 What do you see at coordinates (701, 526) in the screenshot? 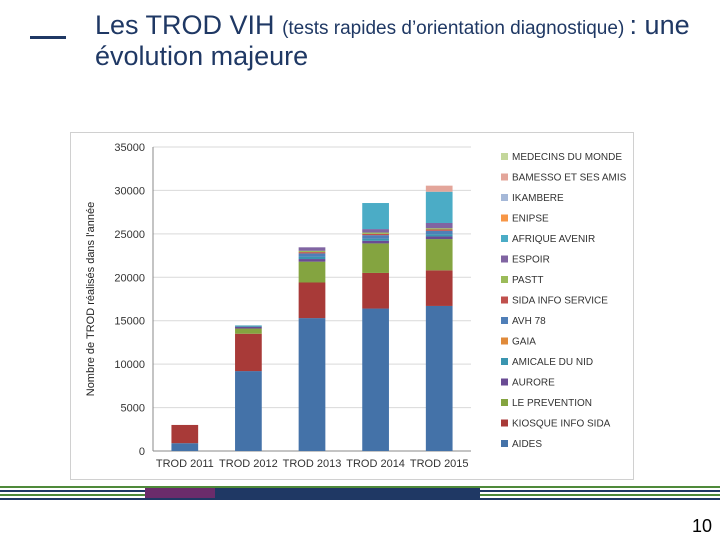
I see `page-number: 10` at bounding box center [701, 526].